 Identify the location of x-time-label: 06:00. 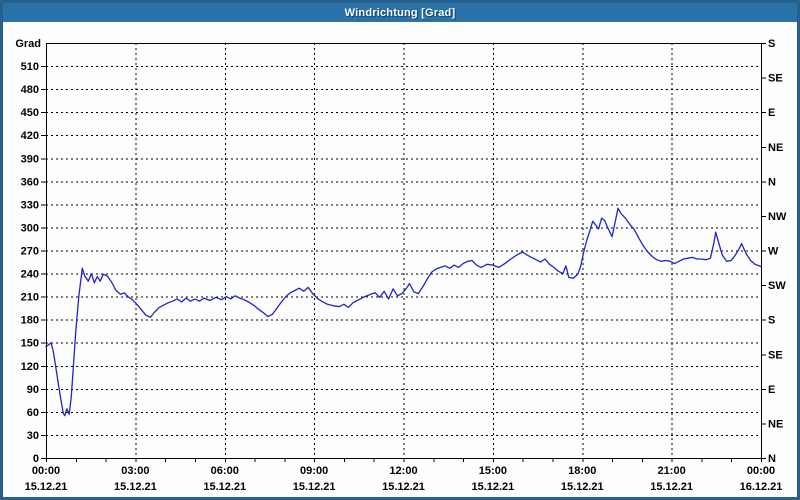
(225, 471).